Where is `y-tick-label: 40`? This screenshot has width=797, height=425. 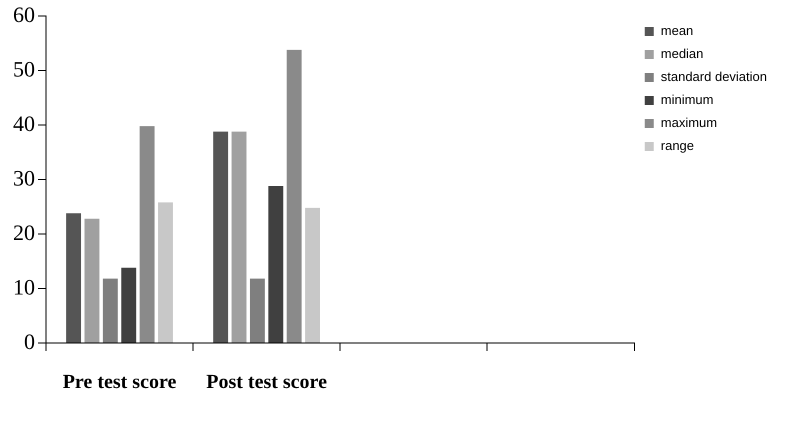
y-tick-label: 40 is located at coordinates (24, 123).